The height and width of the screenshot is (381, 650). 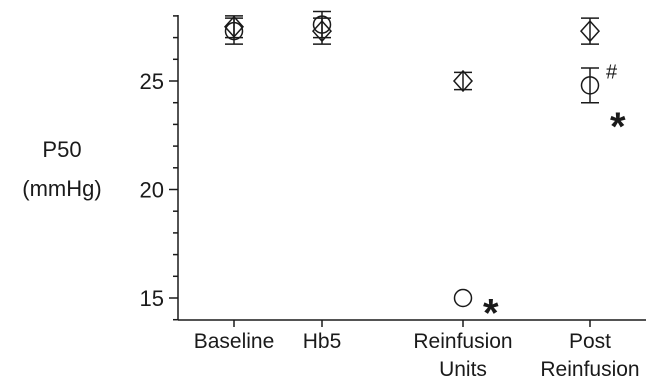 I want to click on significance-hash: #, so click(x=612, y=72).